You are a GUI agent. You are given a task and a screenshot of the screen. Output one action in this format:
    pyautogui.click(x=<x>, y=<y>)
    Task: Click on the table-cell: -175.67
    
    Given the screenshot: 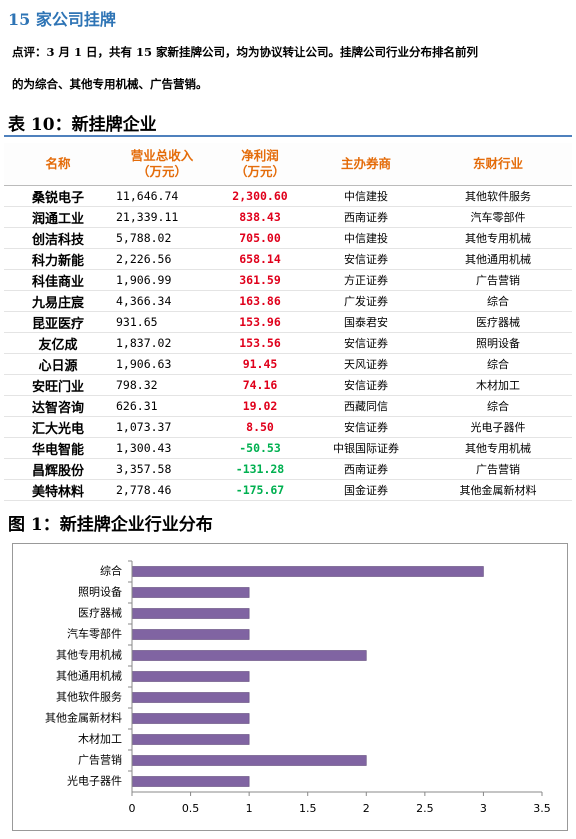 What is the action you would take?
    pyautogui.click(x=260, y=490)
    